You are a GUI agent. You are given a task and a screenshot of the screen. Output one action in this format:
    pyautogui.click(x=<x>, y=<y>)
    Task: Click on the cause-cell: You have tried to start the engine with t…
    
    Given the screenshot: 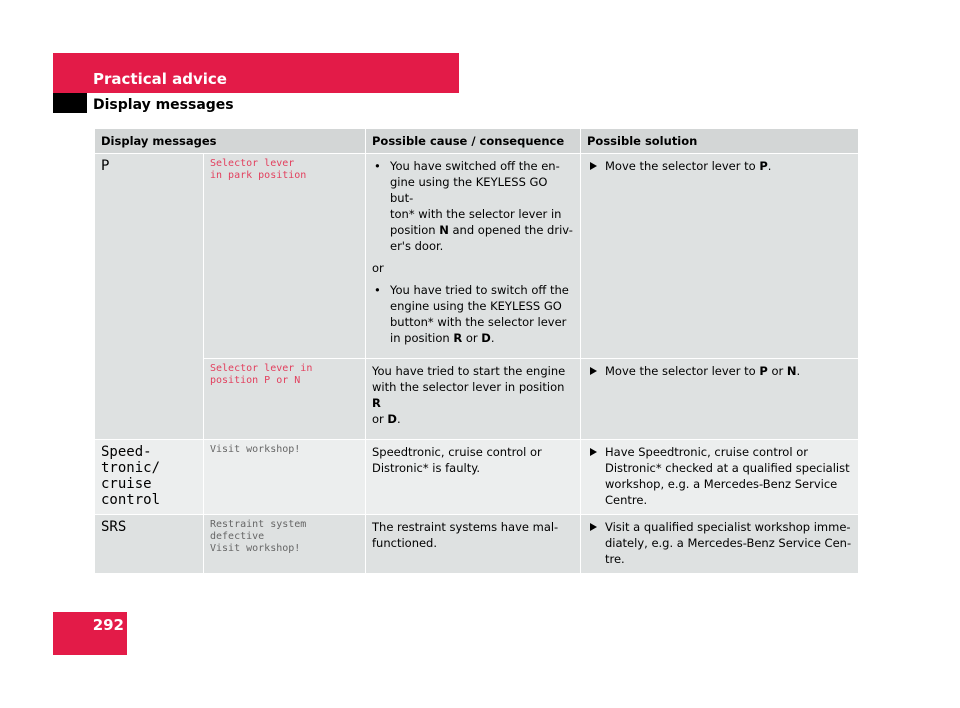 What is the action you would take?
    pyautogui.click(x=473, y=399)
    